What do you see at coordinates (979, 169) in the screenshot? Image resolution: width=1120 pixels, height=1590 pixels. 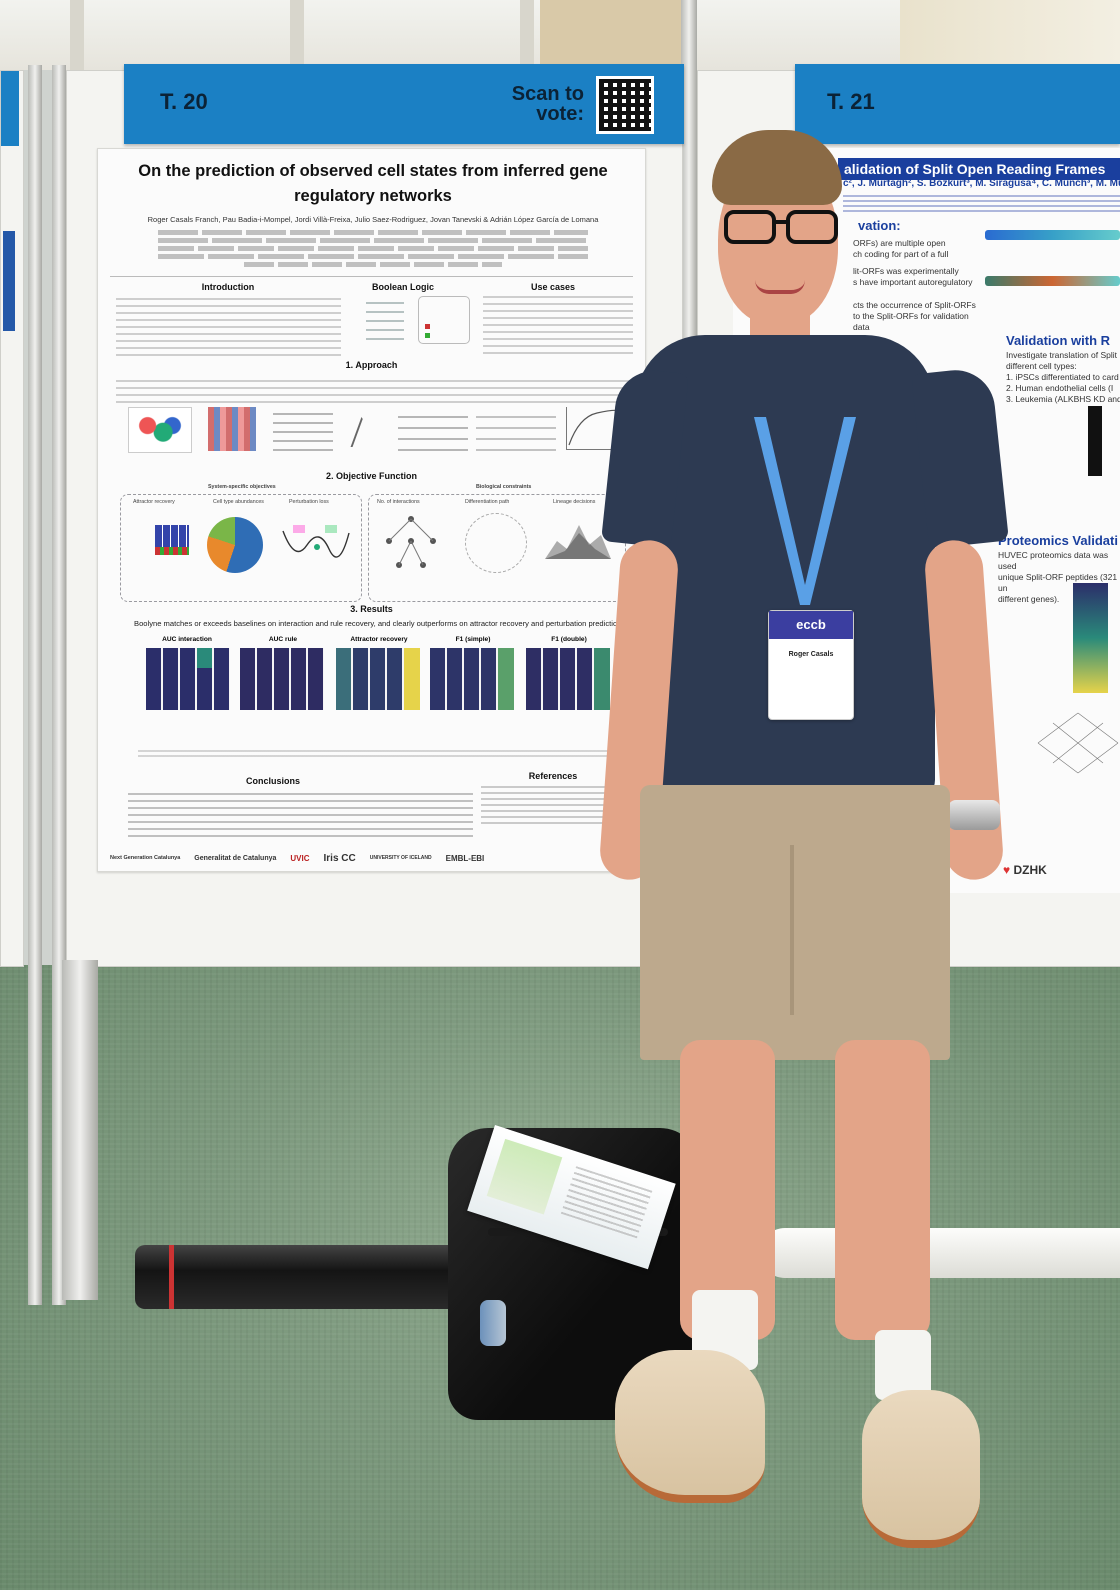 I see `neighbor-poster-title: alidation of Split Open Reading Frames` at bounding box center [979, 169].